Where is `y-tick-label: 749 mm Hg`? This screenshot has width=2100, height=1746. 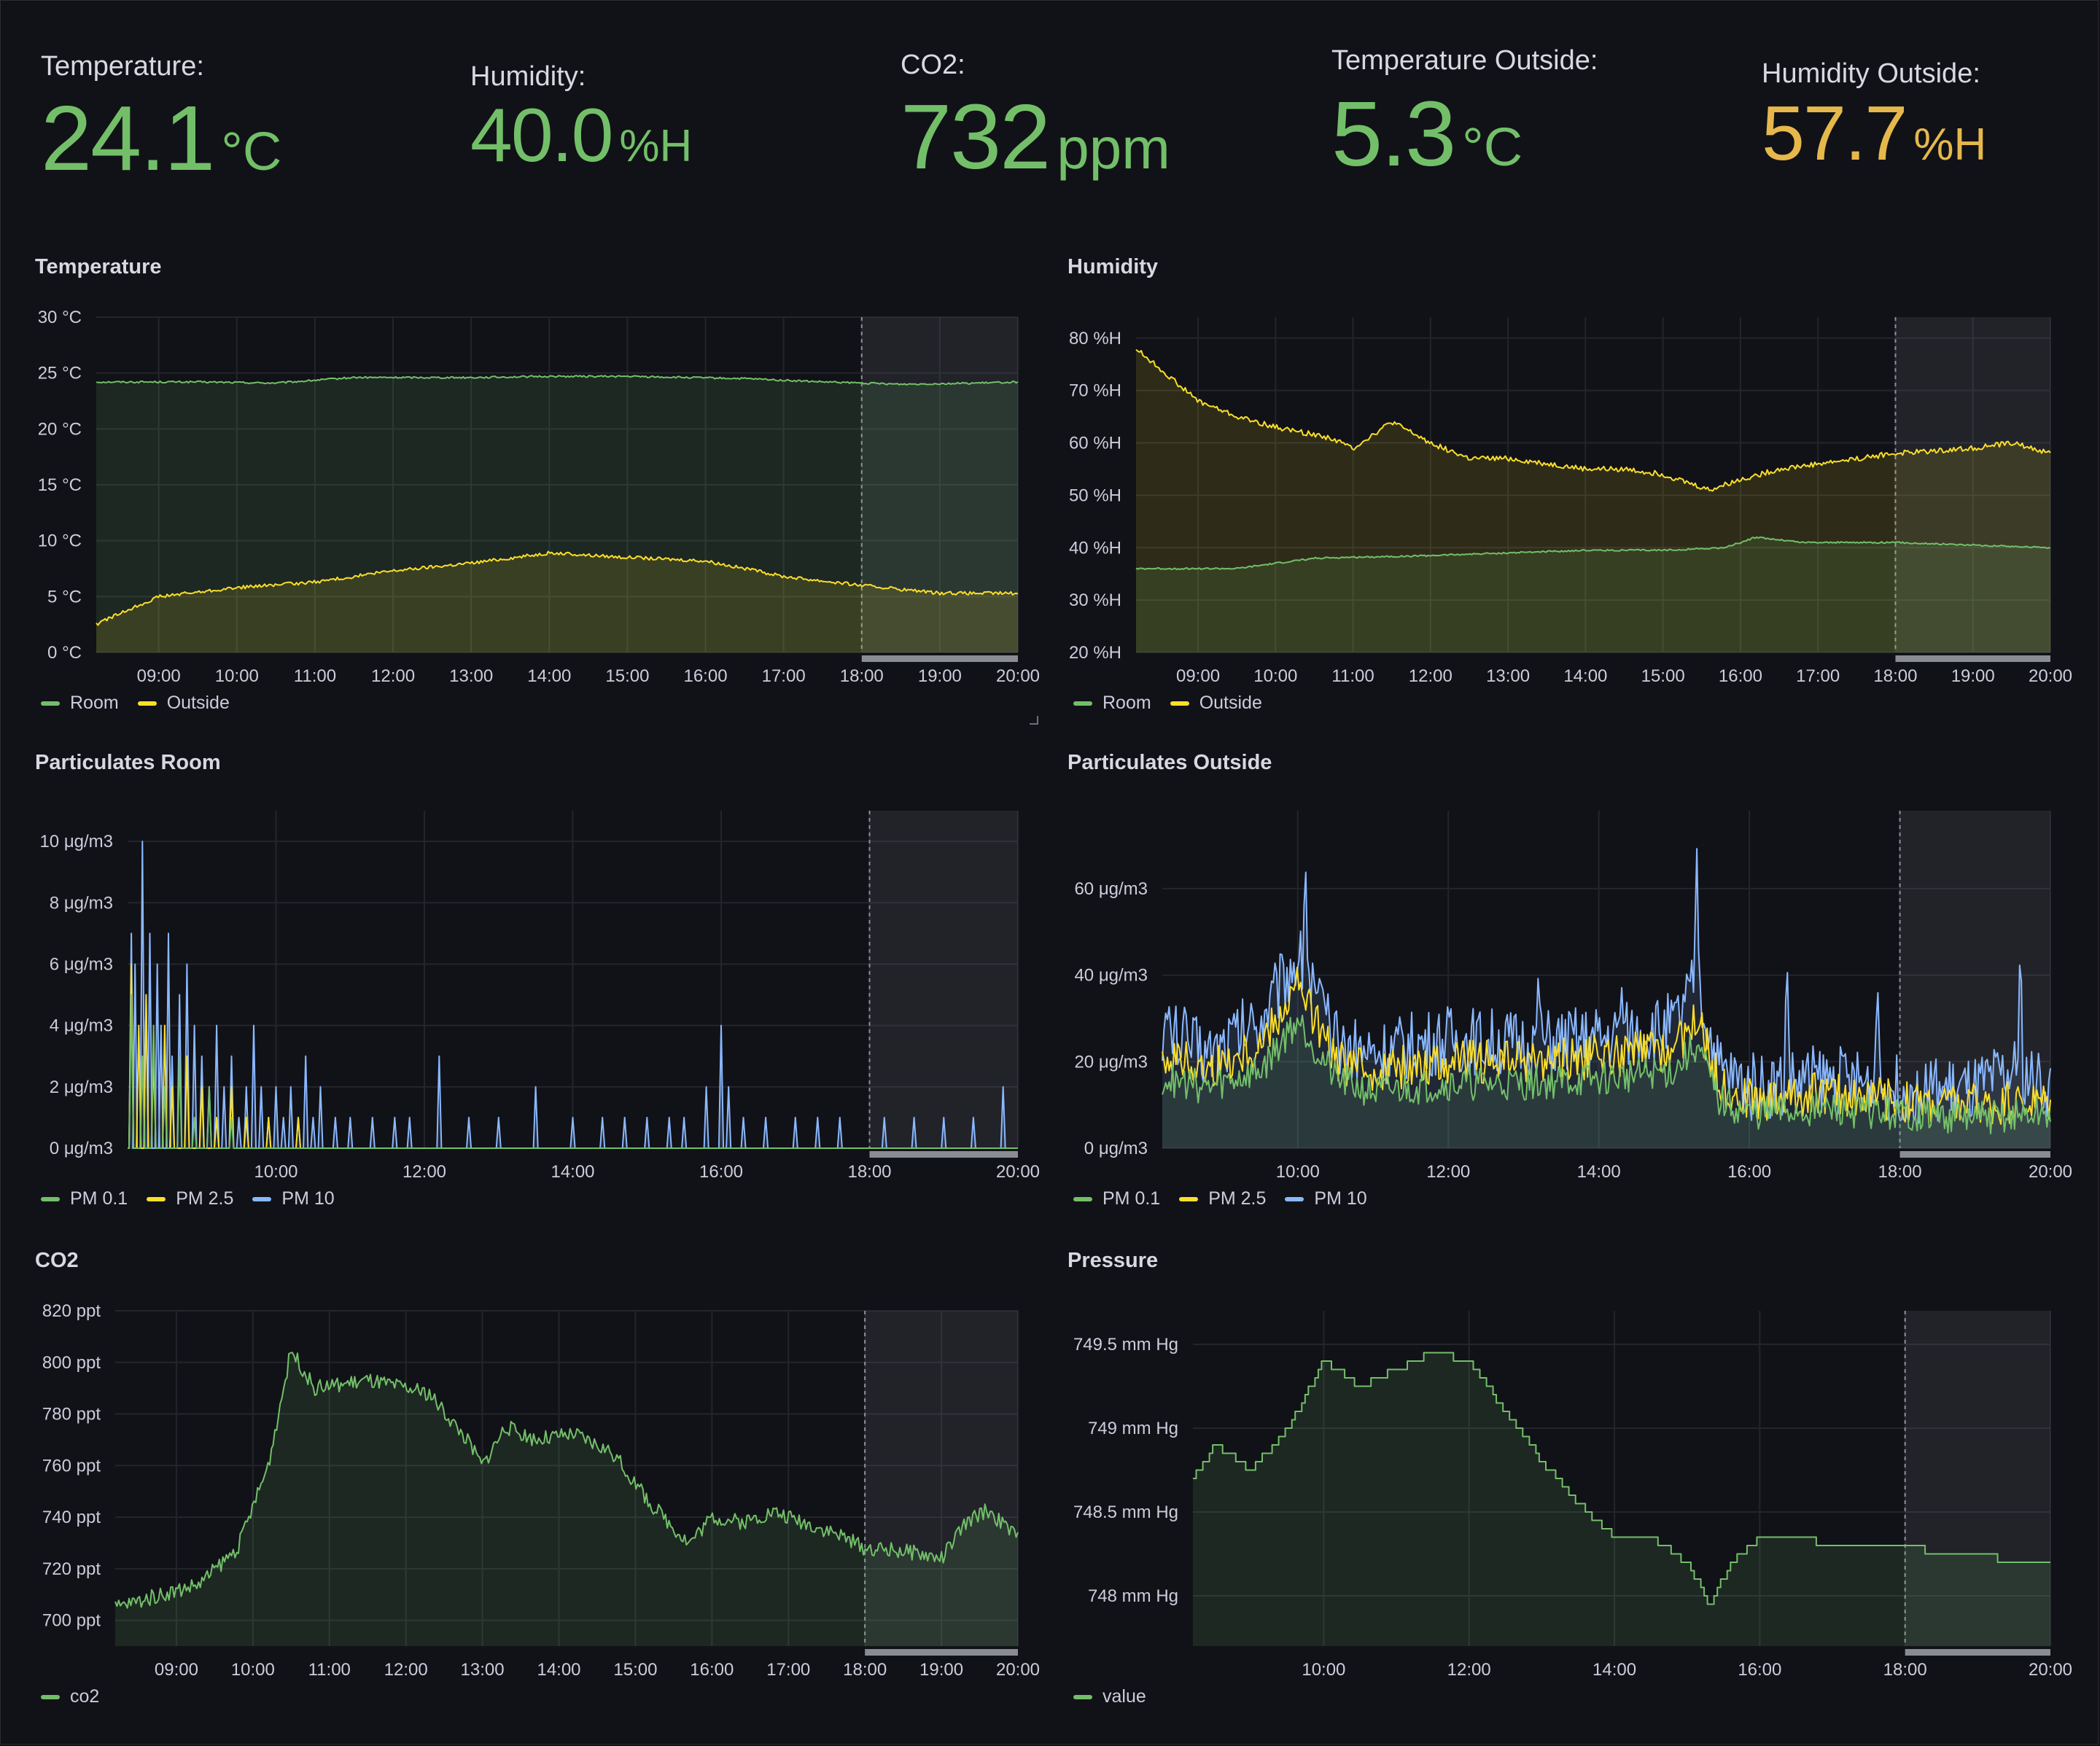
y-tick-label: 749 mm Hg is located at coordinates (1133, 1428).